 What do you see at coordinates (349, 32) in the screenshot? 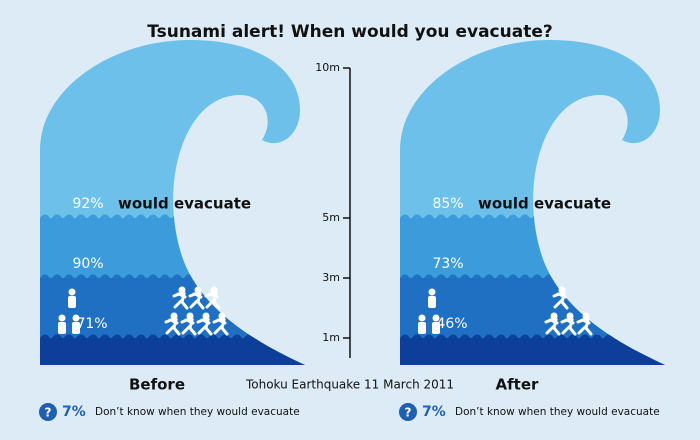
I see `title: Tsunami alert! When would you evacuate?` at bounding box center [349, 32].